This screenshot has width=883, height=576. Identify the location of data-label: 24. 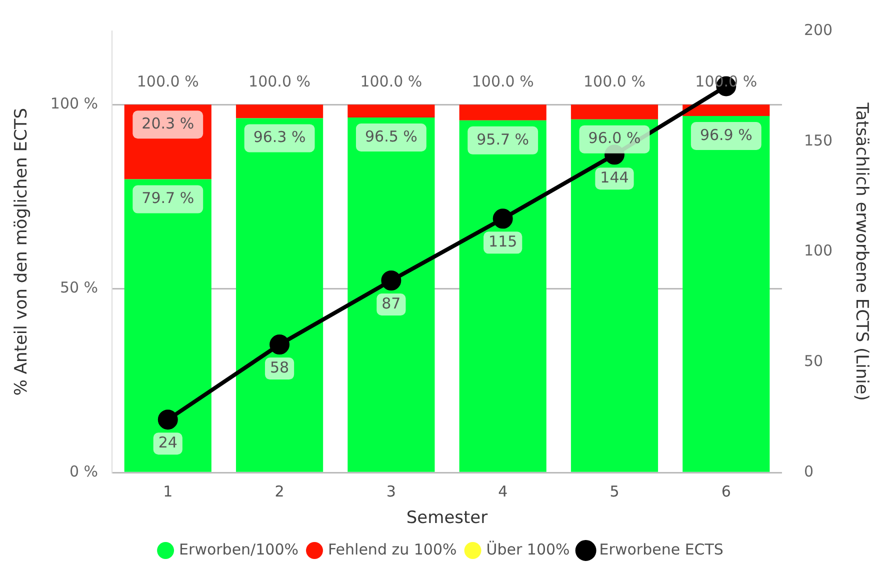
(168, 443).